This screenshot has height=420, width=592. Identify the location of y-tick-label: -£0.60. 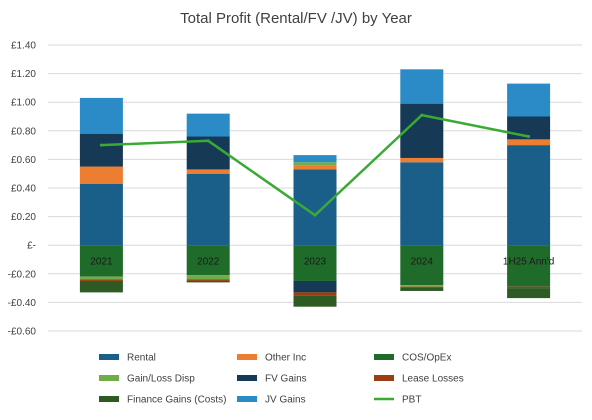
(22, 332).